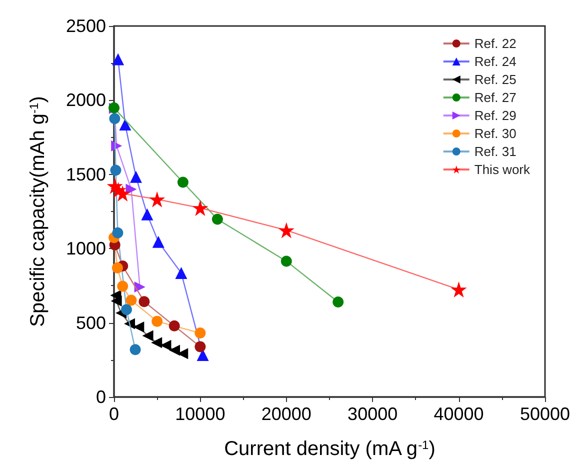 The image size is (573, 469). What do you see at coordinates (38, 211) in the screenshot?
I see `y-axis-title: Specific capacity(mAh g-1)` at bounding box center [38, 211].